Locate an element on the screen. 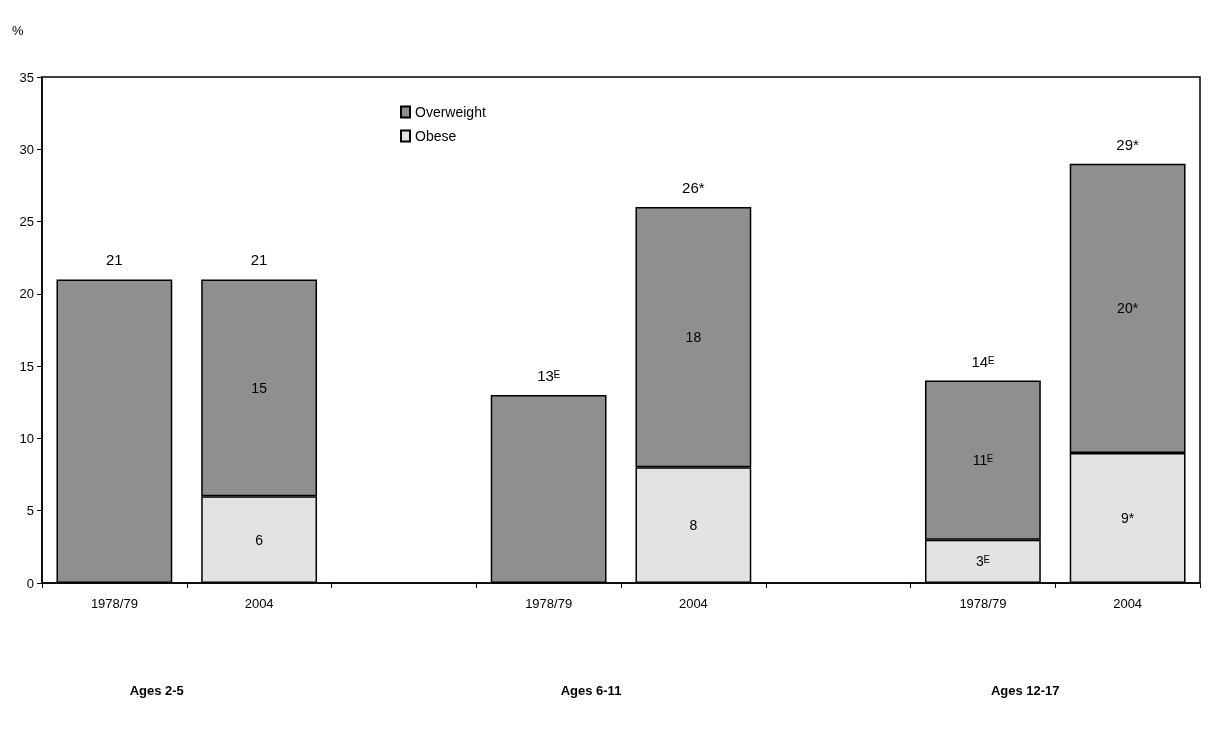 The image size is (1219, 730). data-label: 6 is located at coordinates (259, 539).